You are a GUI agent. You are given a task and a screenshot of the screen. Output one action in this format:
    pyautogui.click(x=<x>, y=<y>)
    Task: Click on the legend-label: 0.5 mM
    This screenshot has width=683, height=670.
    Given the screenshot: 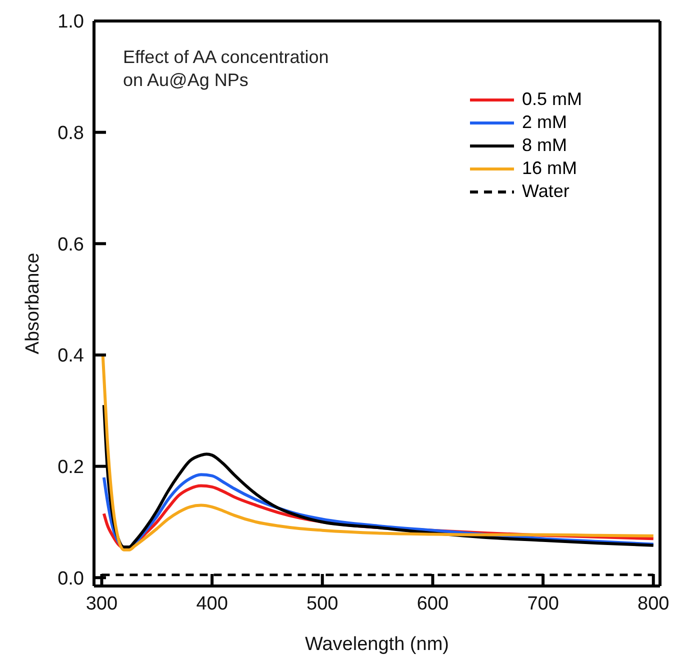 What is the action you would take?
    pyautogui.click(x=552, y=99)
    